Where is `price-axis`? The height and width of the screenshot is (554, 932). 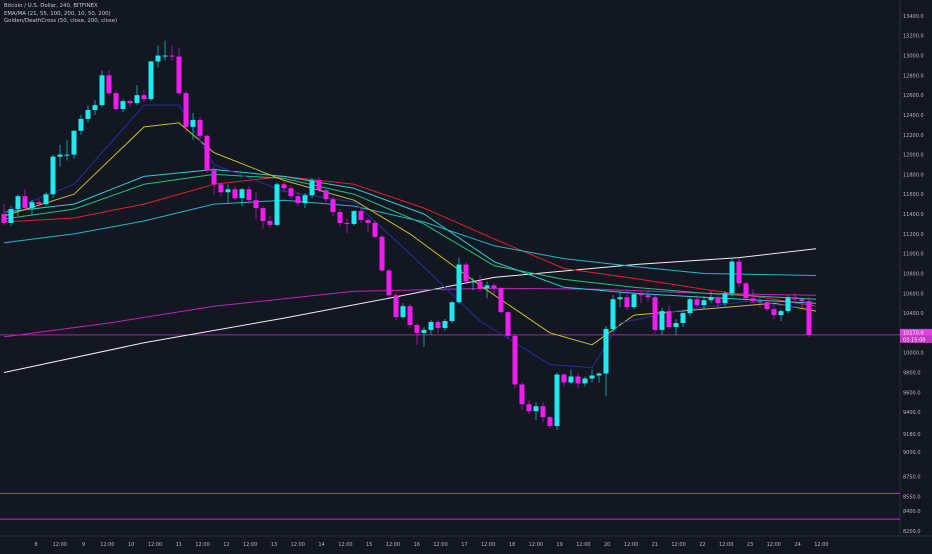
price-axis is located at coordinates (916, 275).